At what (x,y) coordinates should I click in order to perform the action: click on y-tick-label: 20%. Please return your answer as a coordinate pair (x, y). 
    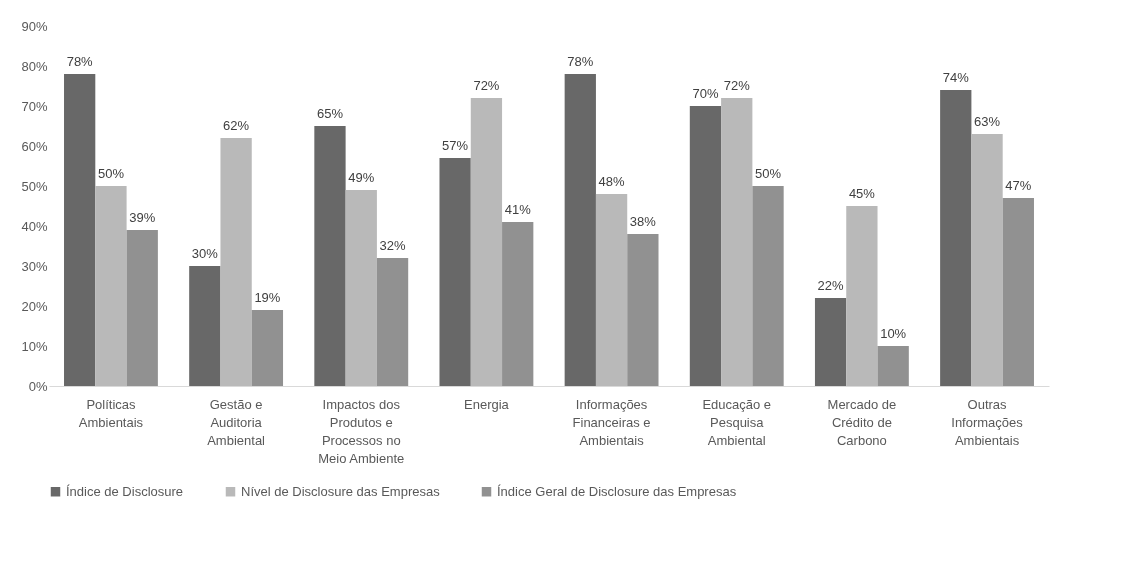
    Looking at the image, I should click on (34, 306).